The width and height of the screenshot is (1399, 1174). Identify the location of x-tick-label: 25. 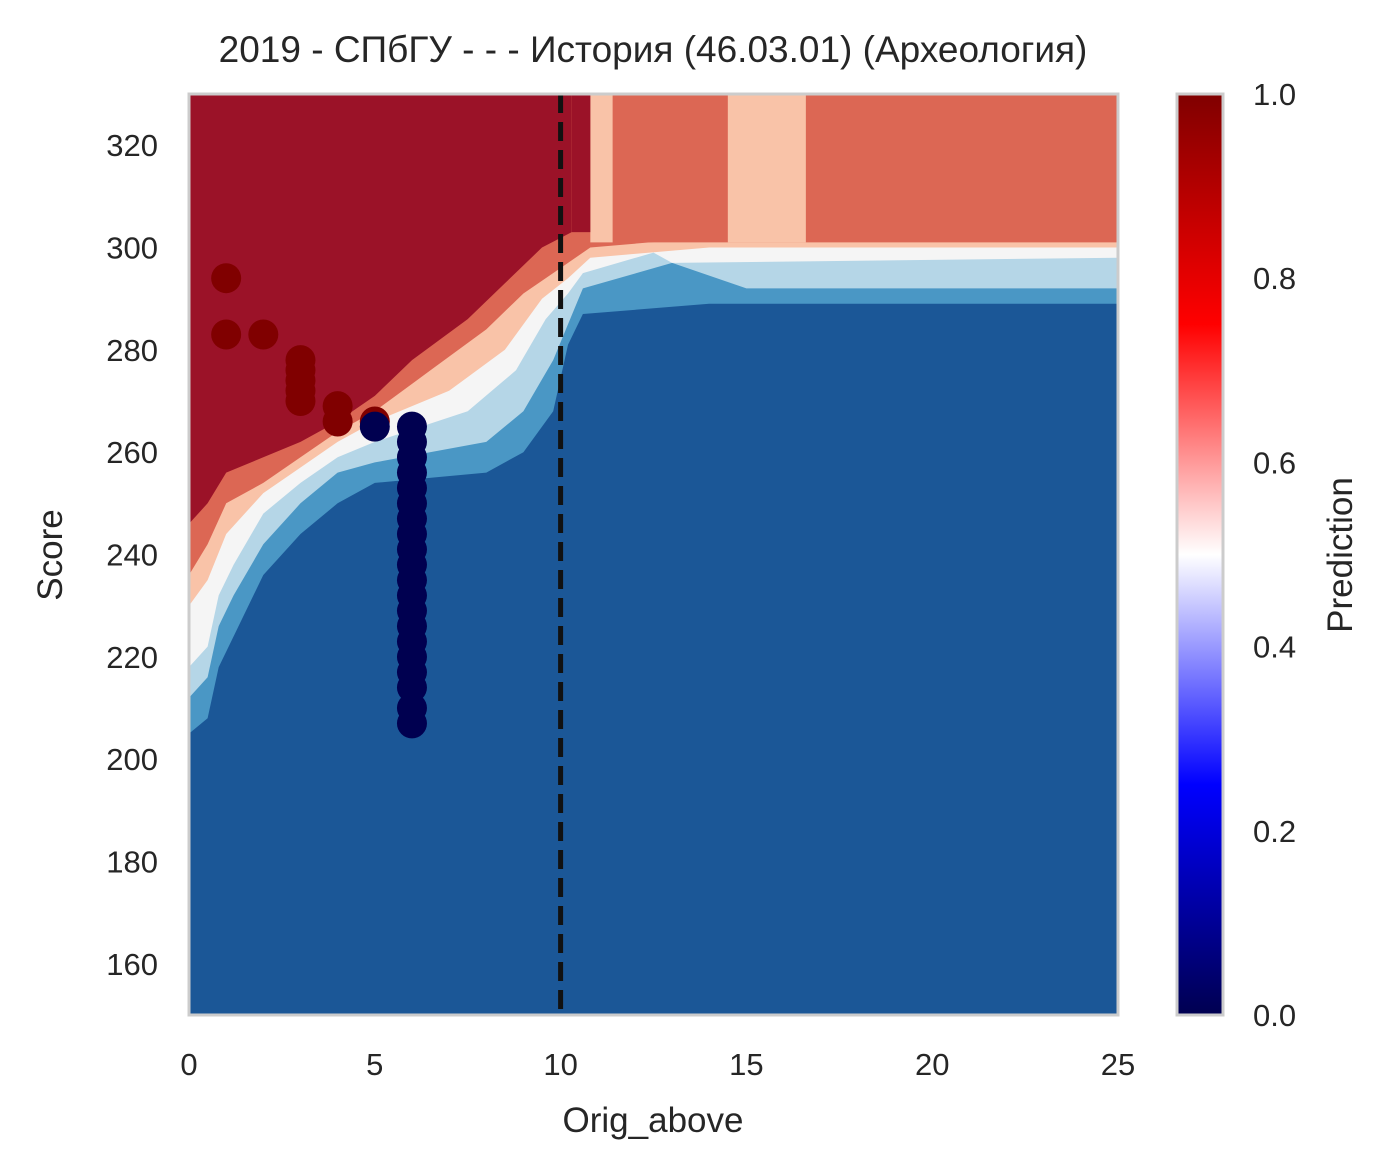
(1118, 1064).